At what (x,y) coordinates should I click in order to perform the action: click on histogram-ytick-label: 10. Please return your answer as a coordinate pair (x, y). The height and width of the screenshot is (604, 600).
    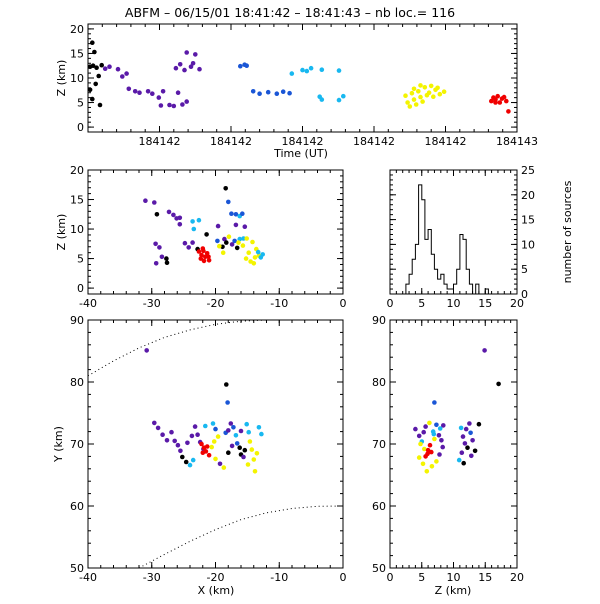
    Looking at the image, I should click on (528, 244).